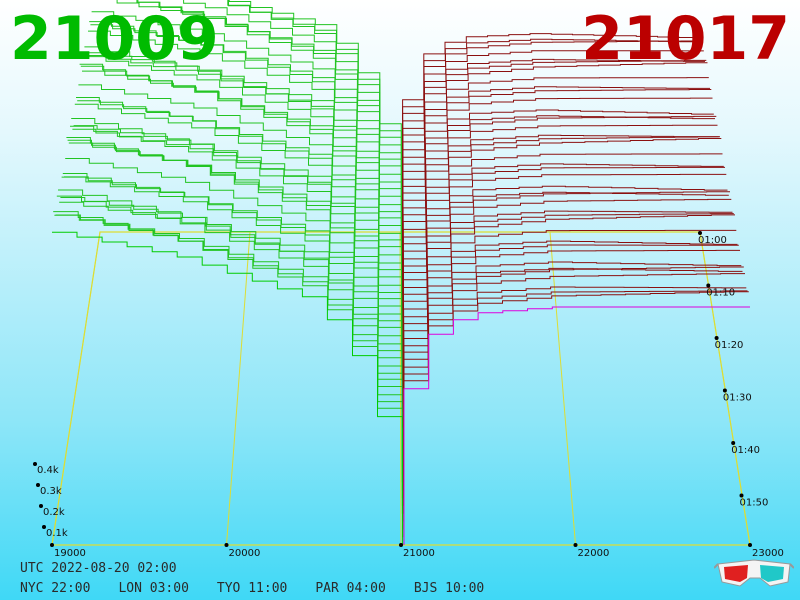 This screenshot has height=600, width=800. I want to click on city-time-par: PAR 04:00, so click(350, 588).